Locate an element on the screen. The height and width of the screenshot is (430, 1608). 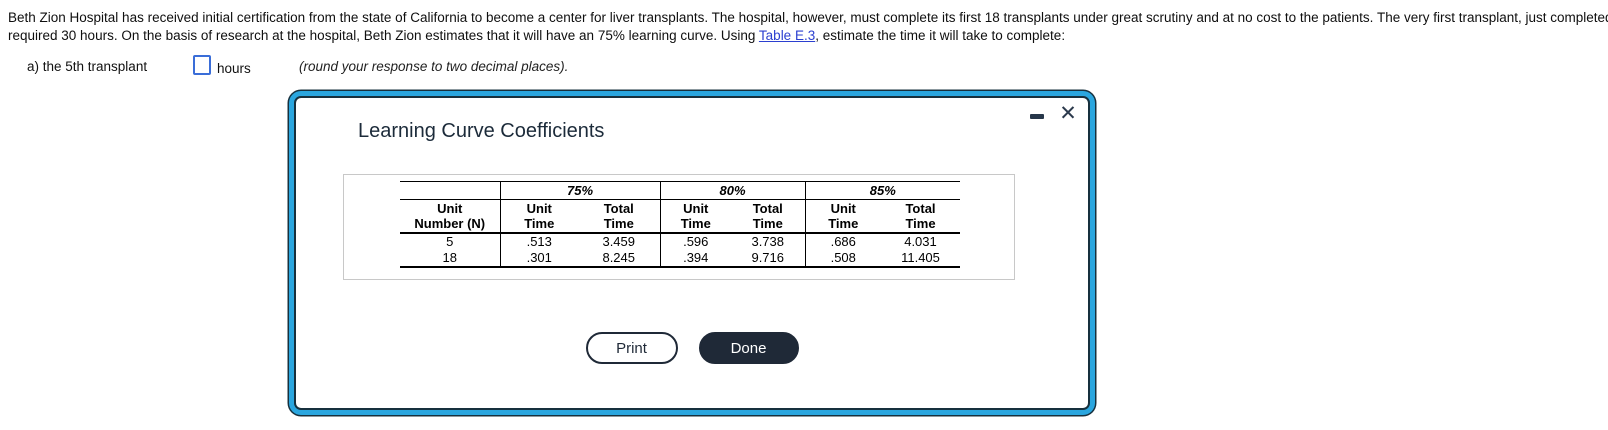
col-header-75-total-time: Total Time is located at coordinates (619, 216).